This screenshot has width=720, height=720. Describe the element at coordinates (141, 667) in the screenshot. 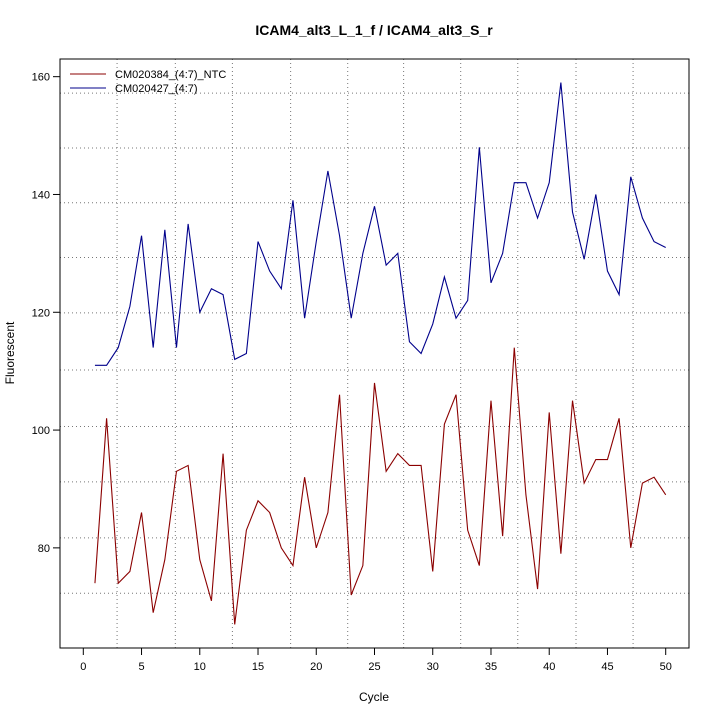

I see `x-tick-label-5: 5` at that location.